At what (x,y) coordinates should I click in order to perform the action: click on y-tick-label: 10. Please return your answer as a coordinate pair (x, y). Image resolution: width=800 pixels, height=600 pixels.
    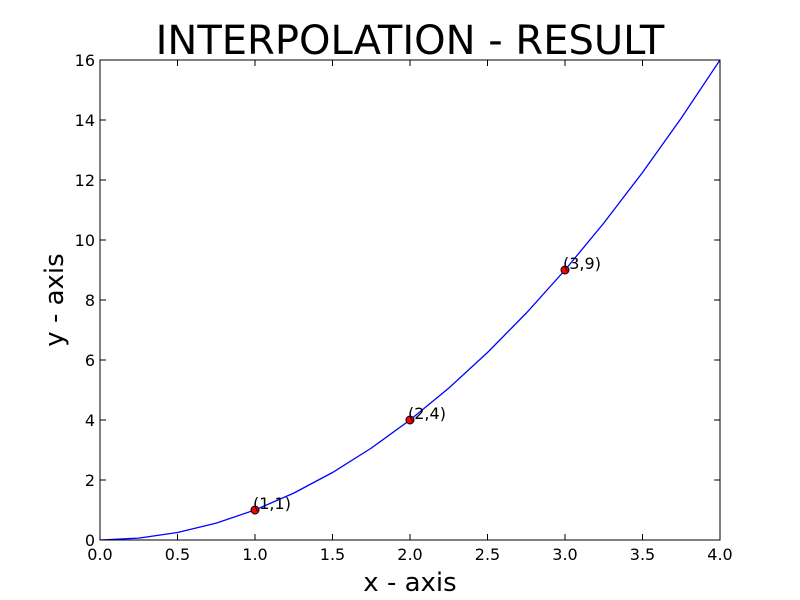
    Looking at the image, I should click on (85, 240).